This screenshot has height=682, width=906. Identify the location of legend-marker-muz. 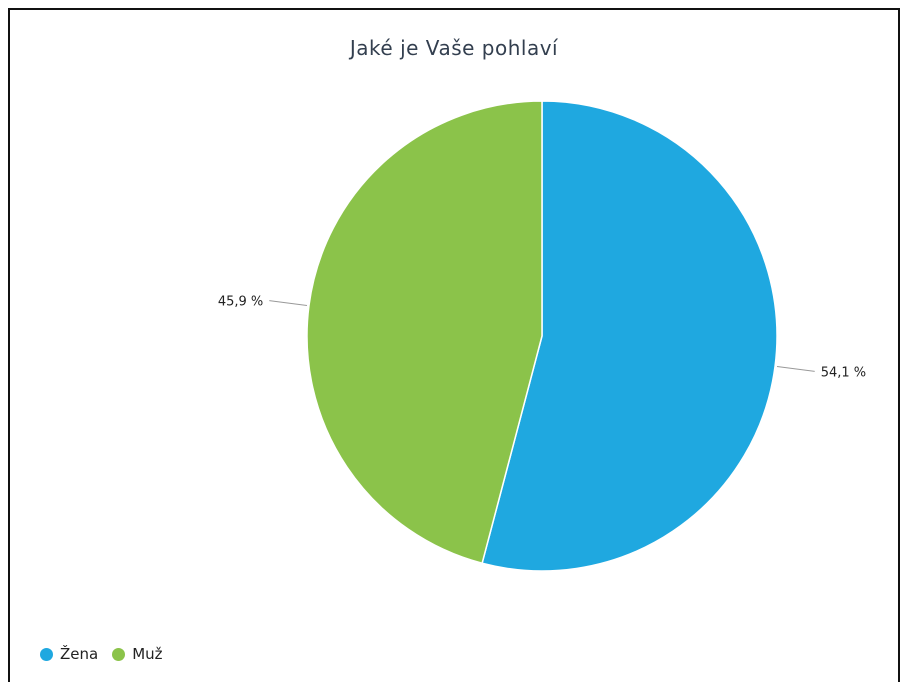
(119, 654).